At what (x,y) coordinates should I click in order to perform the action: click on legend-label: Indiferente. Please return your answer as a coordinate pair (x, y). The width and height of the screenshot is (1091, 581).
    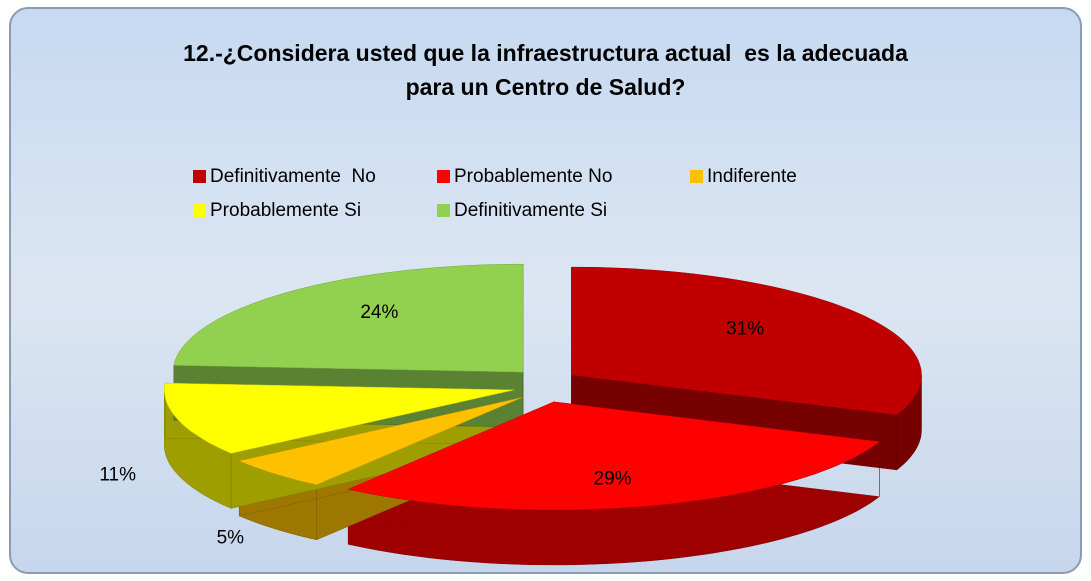
    Looking at the image, I should click on (752, 176).